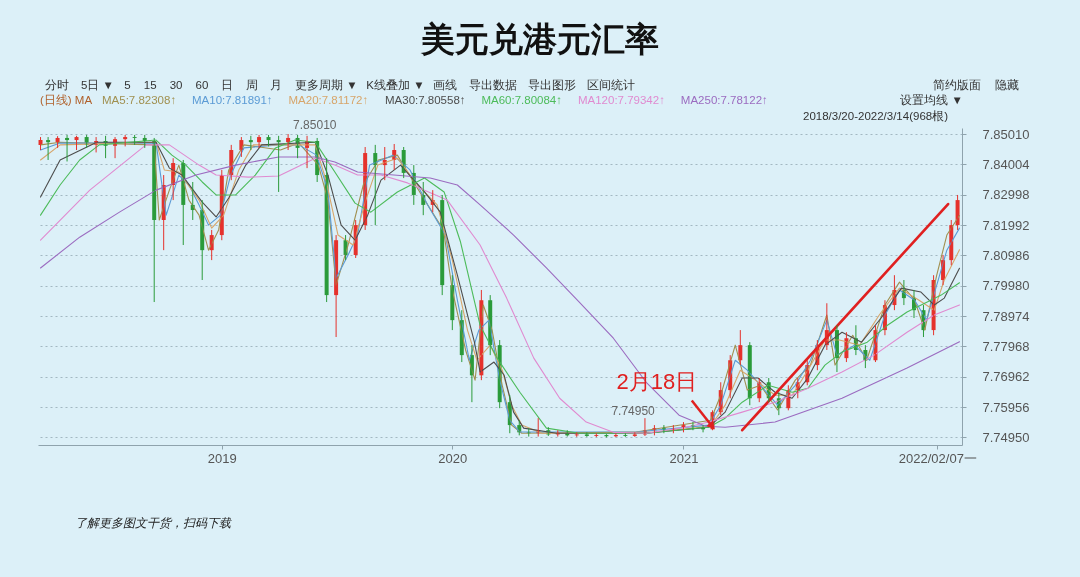 The width and height of the screenshot is (1080, 577). What do you see at coordinates (444, 85) in the screenshot?
I see `text: 画线` at bounding box center [444, 85].